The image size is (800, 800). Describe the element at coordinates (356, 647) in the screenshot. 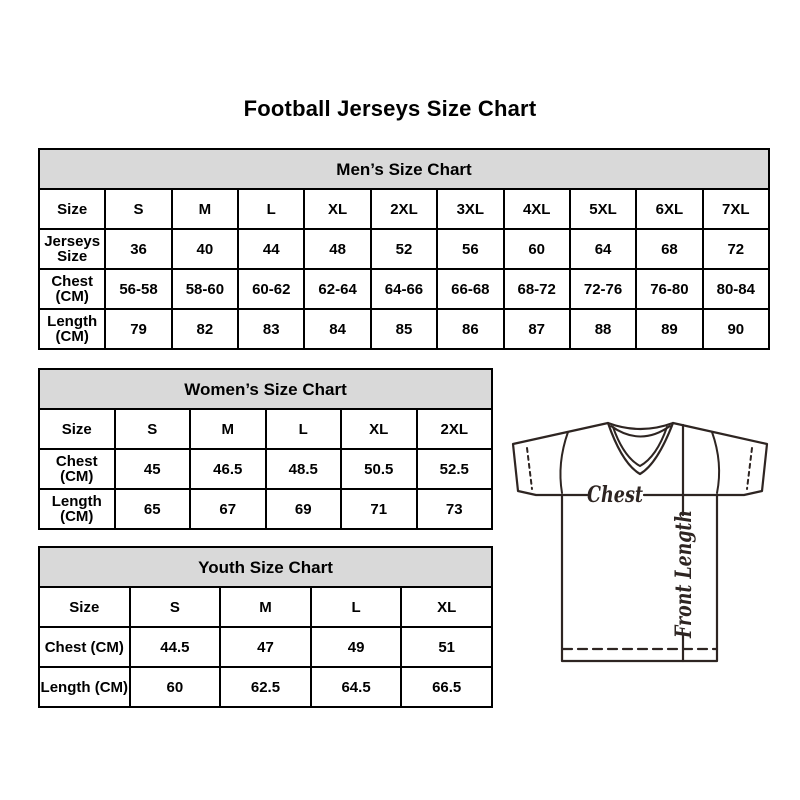

I see `table-cell: 49` at that location.